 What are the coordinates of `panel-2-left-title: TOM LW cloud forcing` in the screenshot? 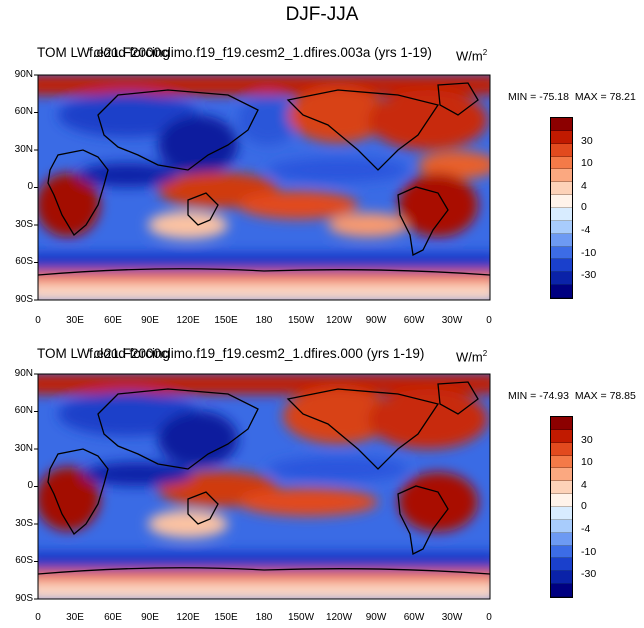 It's located at (104, 353).